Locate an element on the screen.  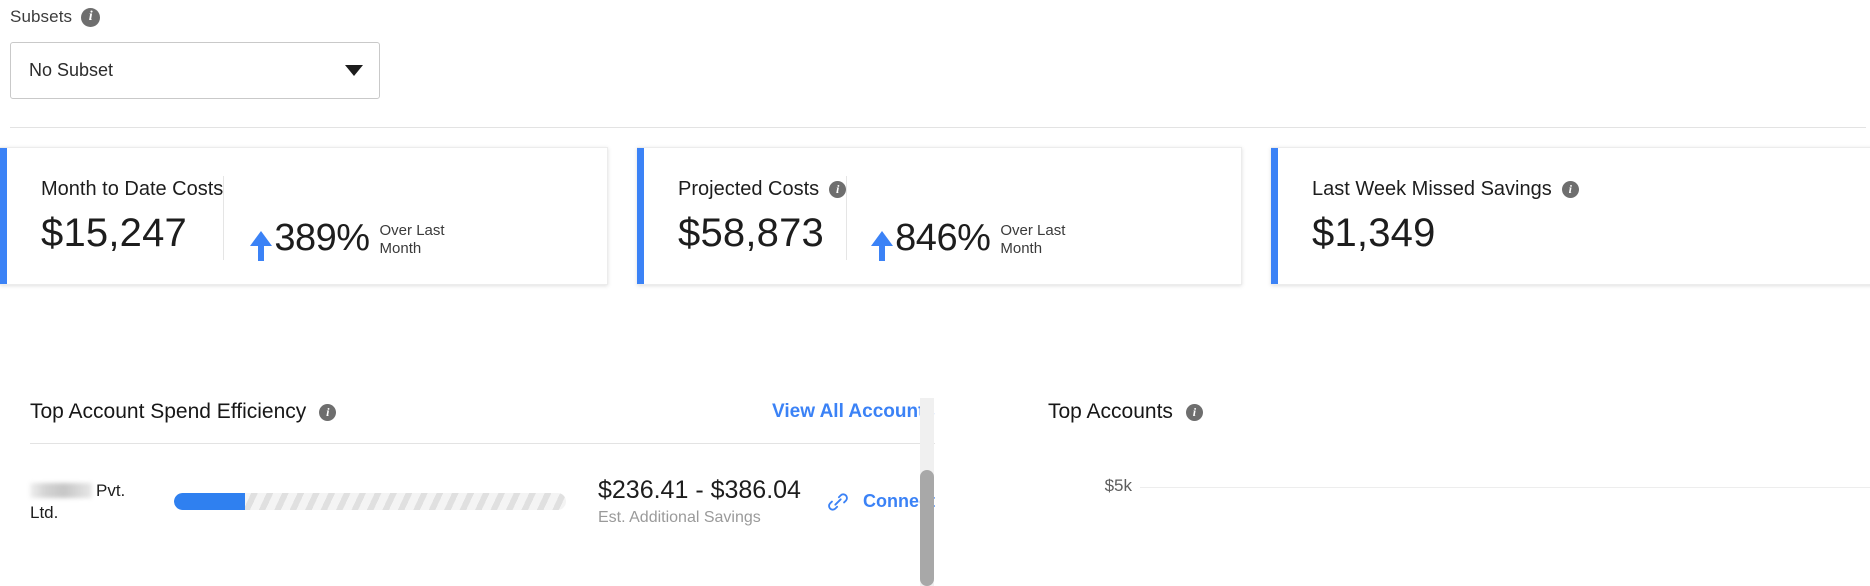
top-accounts-bar-chart: $5k$4k is located at coordinates (1459, 516).